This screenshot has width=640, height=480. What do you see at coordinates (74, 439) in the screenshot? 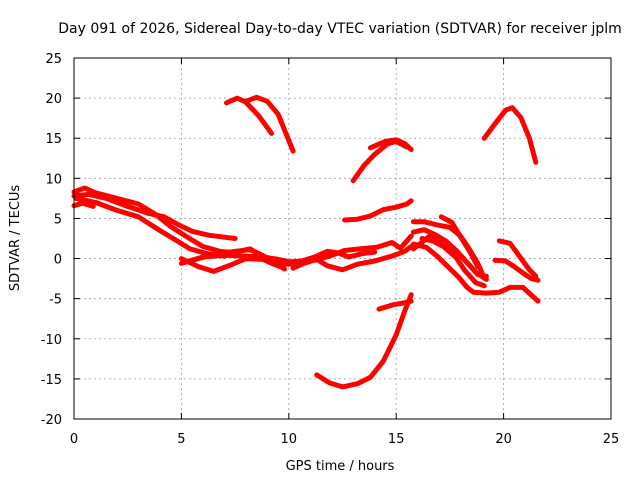
I see `x-tick-label: 0` at bounding box center [74, 439].